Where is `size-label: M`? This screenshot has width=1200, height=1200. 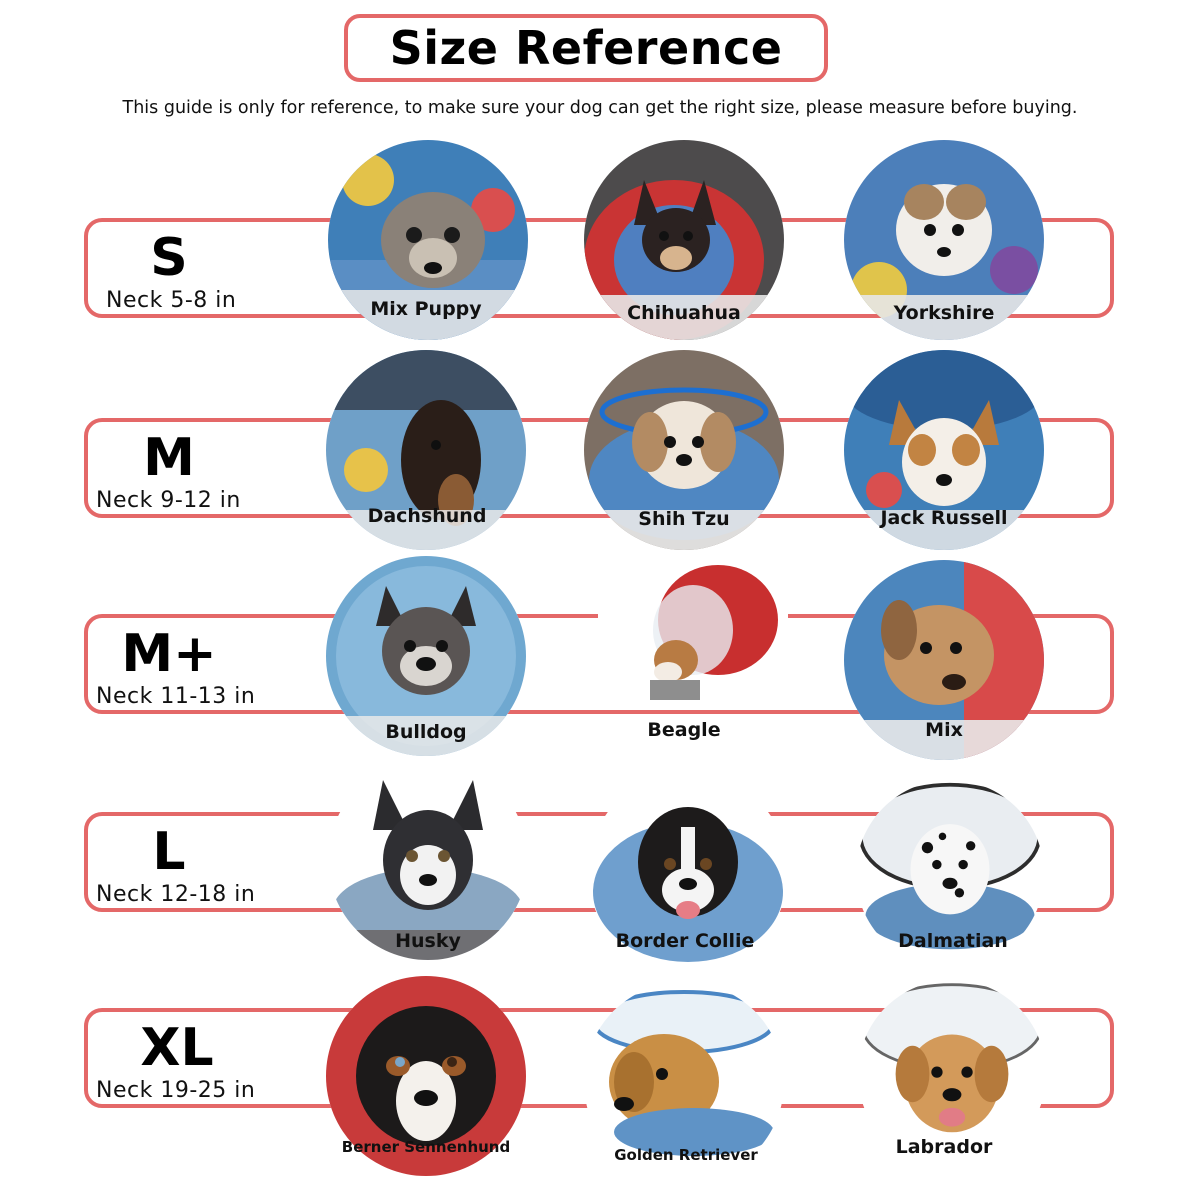
size-label: M is located at coordinates (169, 458).